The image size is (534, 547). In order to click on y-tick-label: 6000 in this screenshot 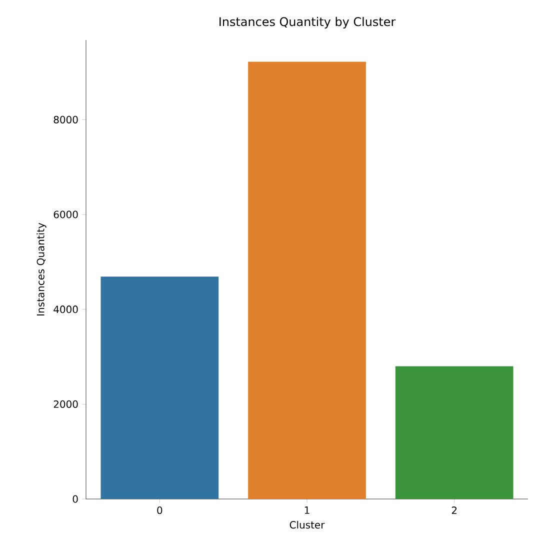, I will do `click(66, 214)`.